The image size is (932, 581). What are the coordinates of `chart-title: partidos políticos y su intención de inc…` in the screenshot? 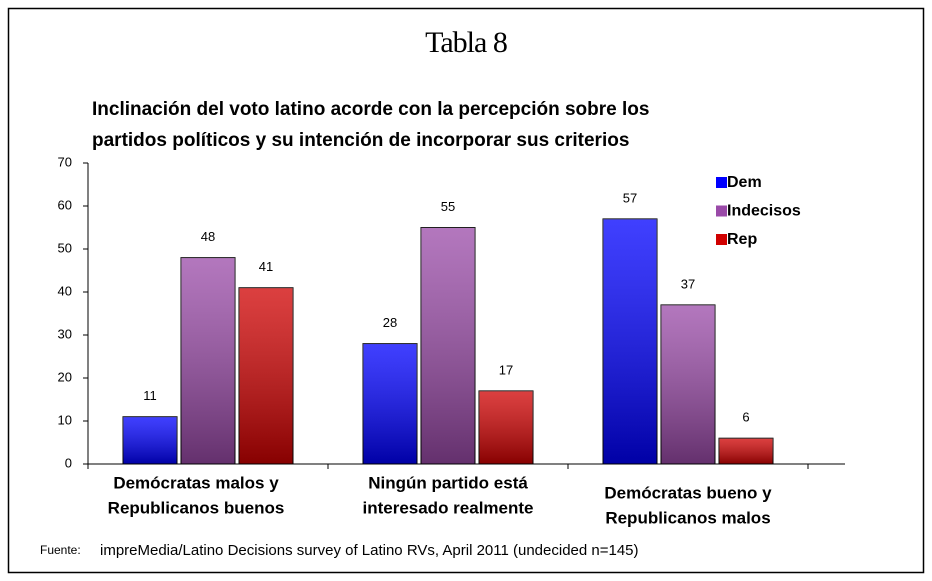 It's located at (360, 140).